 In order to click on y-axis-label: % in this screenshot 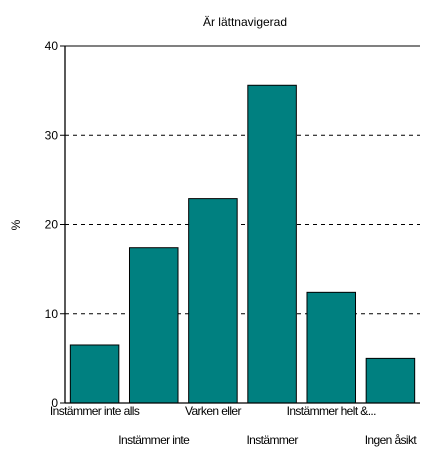, I will do `click(16, 224)`.